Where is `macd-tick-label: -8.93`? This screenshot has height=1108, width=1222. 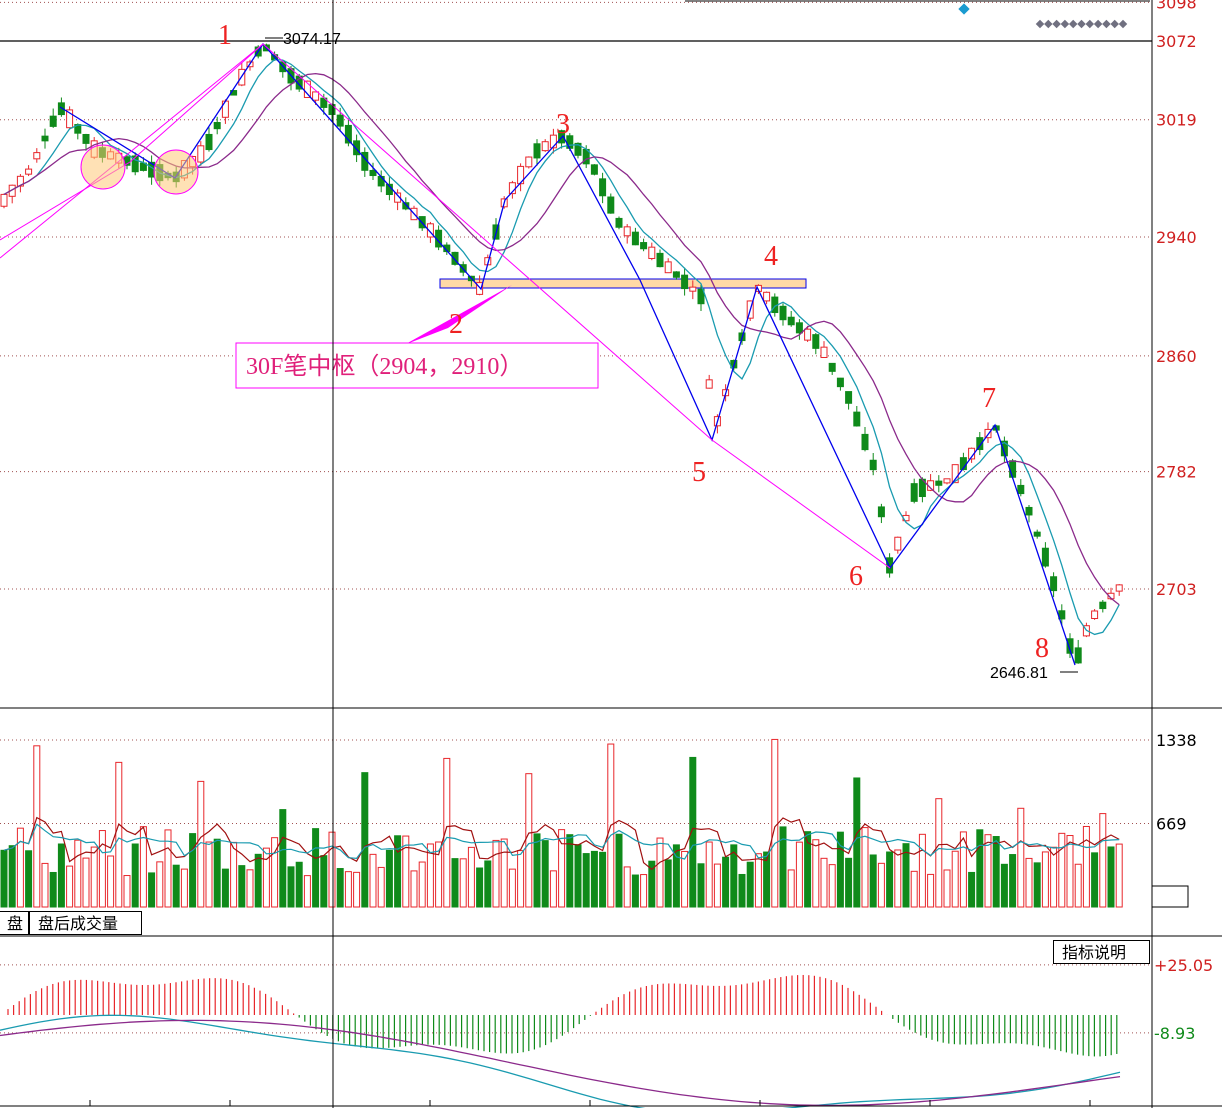
macd-tick-label: -8.93 is located at coordinates (1174, 1033).